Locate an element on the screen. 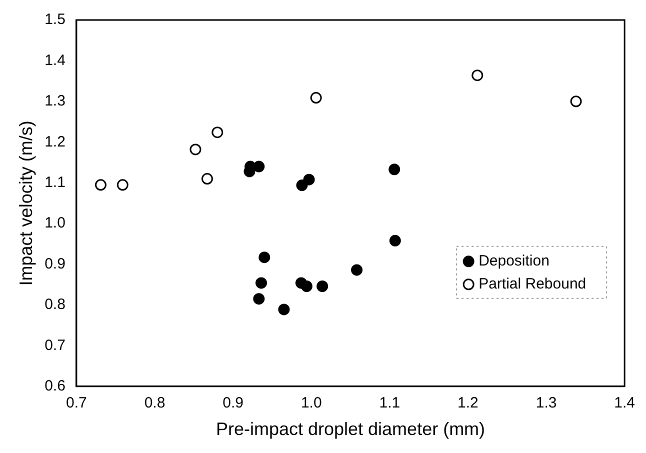 The width and height of the screenshot is (646, 453). y-axis-title: Impact velocity (m/s) is located at coordinates (26, 203).